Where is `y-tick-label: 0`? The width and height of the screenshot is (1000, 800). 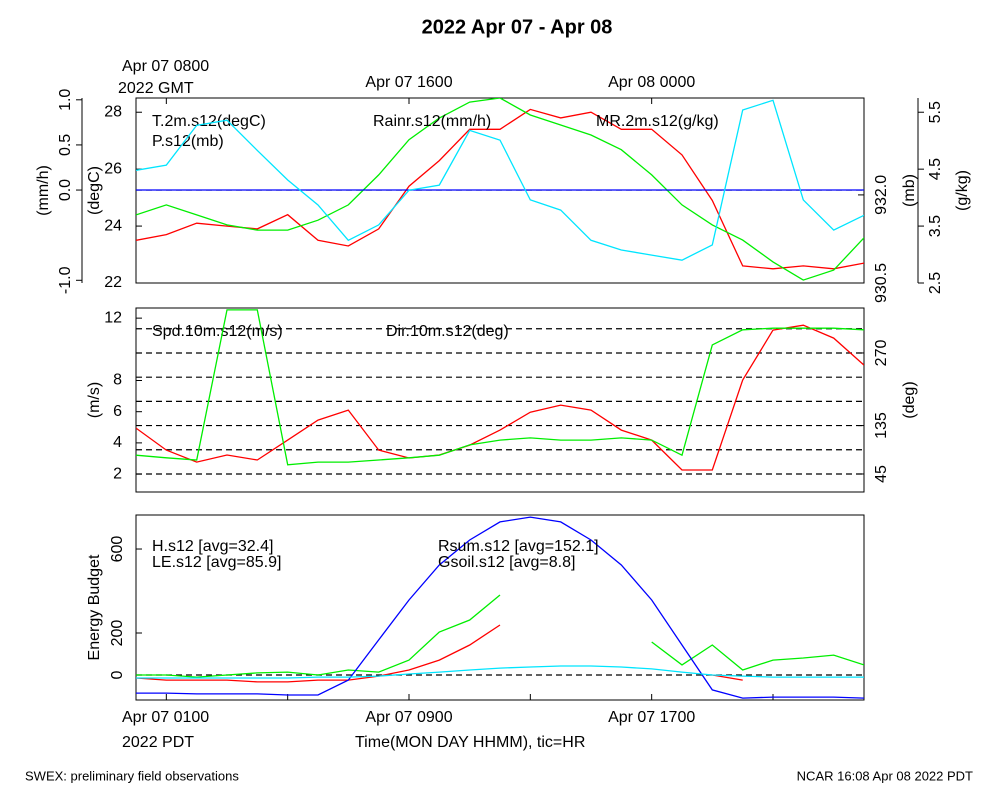
y-tick-label: 0 is located at coordinates (117, 674).